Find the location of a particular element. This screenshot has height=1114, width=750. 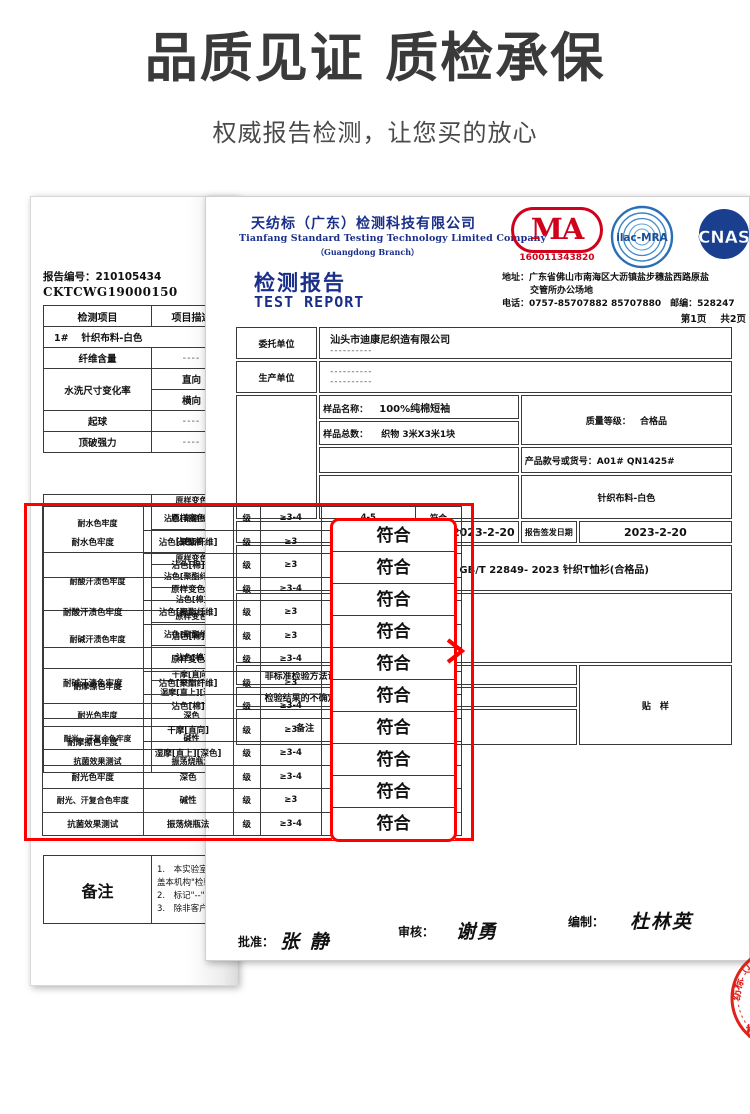

ilac-mra-icon: ilac-MRA is located at coordinates (642, 237).